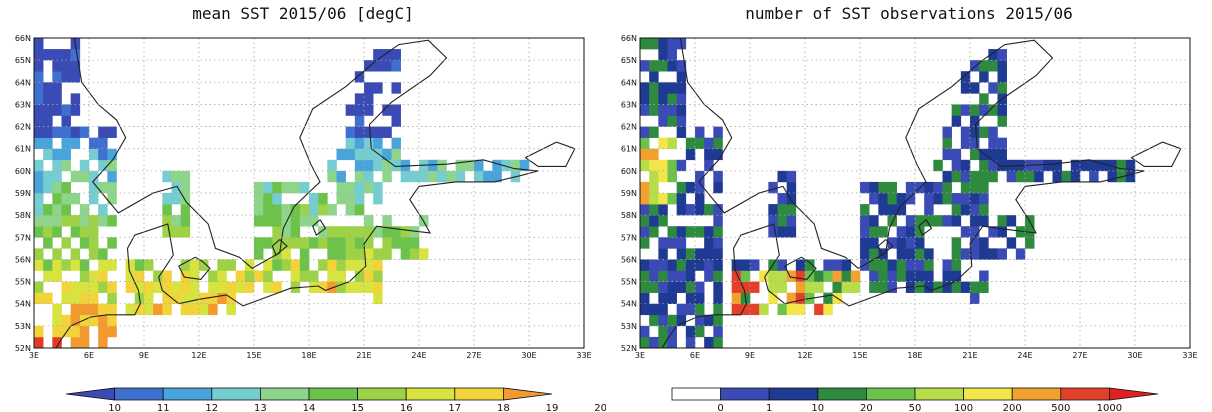  Describe the element at coordinates (253, 355) in the screenshot. I see `lon-tick-label: 15E` at that location.